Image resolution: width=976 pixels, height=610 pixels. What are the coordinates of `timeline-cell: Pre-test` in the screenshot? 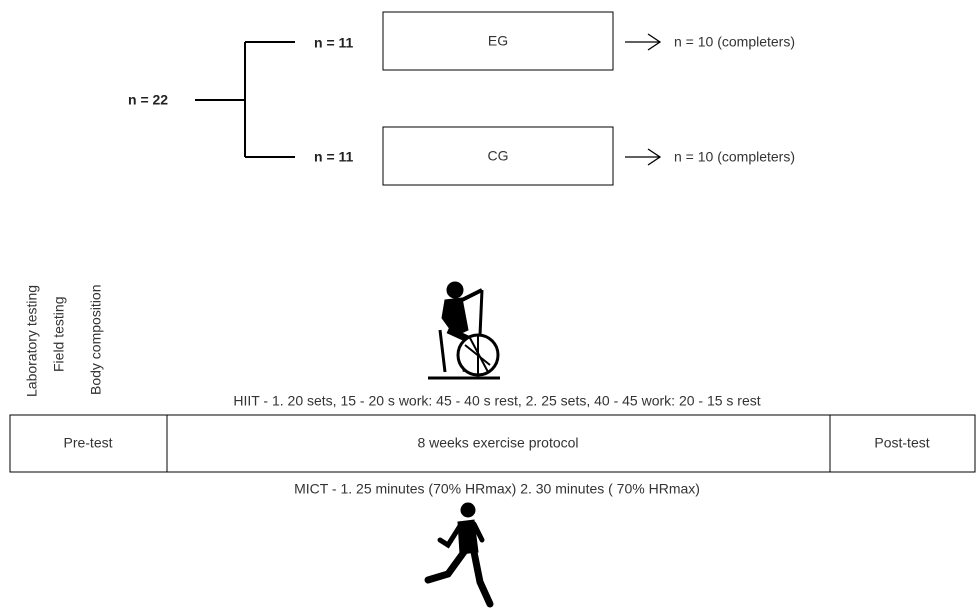 It's located at (87, 443).